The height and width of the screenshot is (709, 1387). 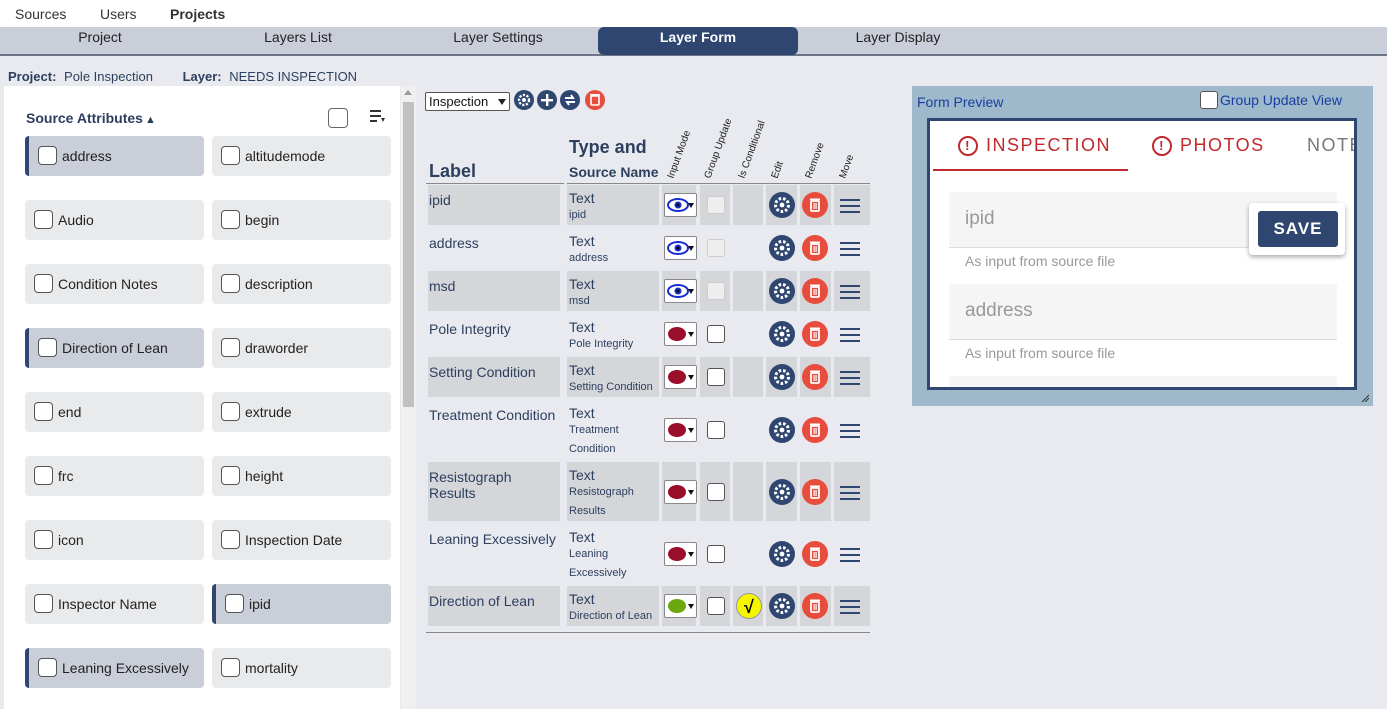 I want to click on resize-handle-icon, so click(x=1364, y=397).